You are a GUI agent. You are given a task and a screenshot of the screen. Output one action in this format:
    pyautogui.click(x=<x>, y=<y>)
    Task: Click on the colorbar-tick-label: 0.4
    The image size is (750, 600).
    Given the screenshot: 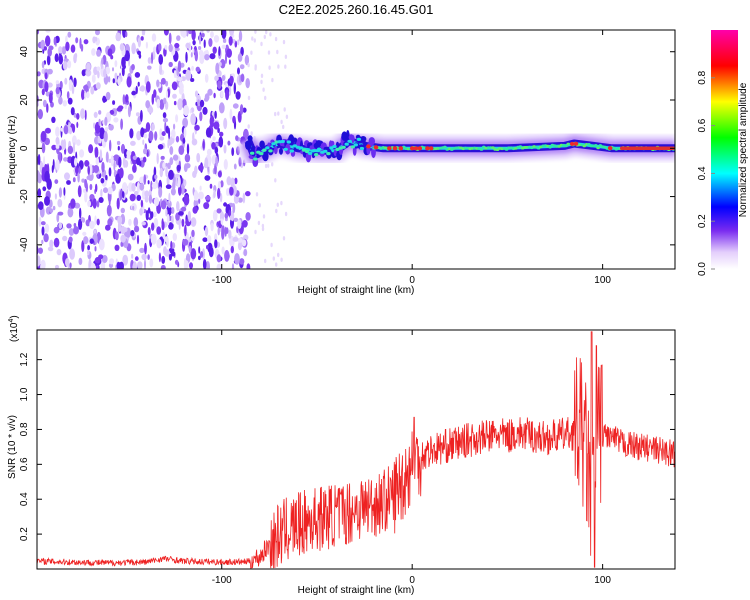 What is the action you would take?
    pyautogui.click(x=702, y=173)
    